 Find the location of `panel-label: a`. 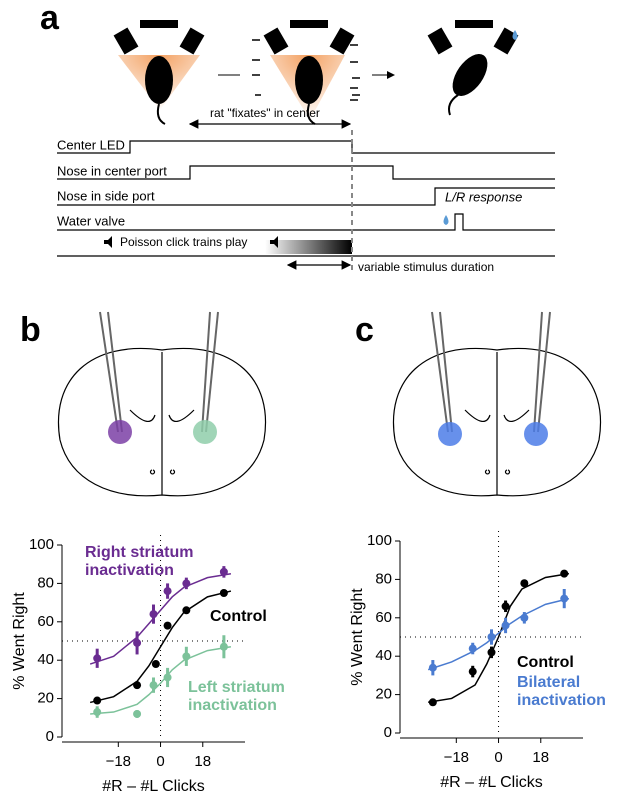

panel-label: a is located at coordinates (50, 18).